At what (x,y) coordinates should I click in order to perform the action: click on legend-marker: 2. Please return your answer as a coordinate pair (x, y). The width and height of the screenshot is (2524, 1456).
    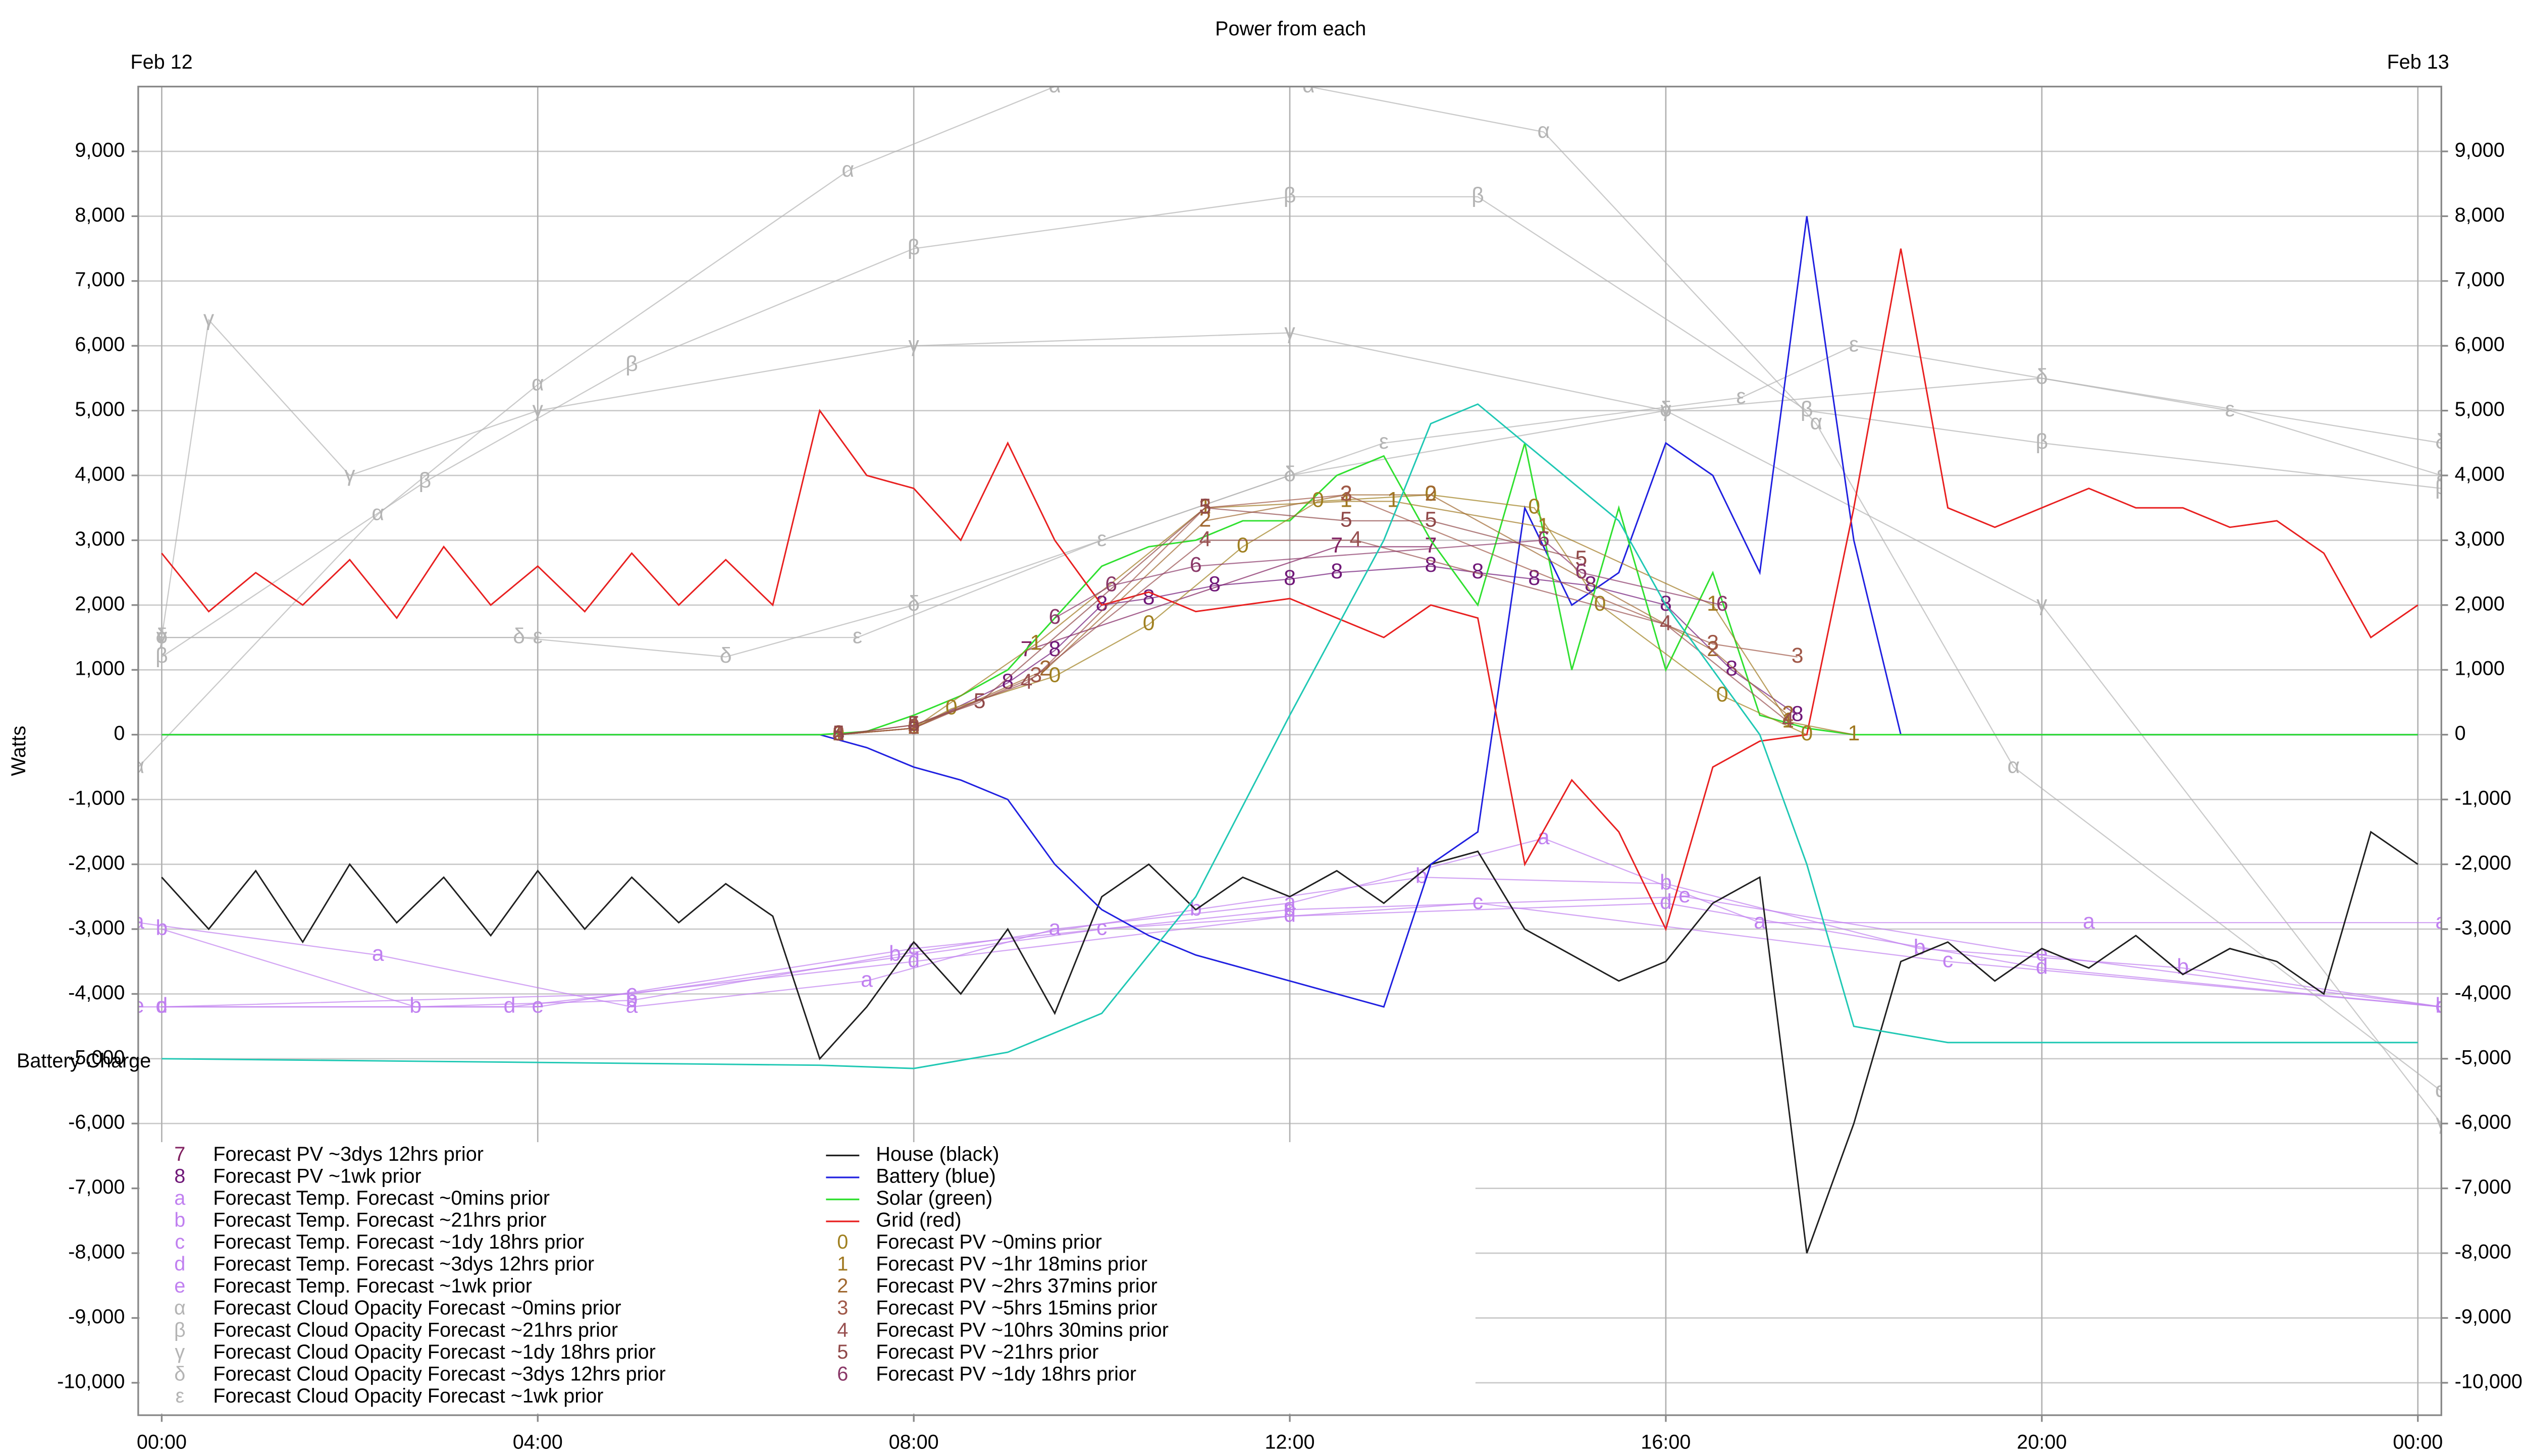
    Looking at the image, I should click on (843, 1286).